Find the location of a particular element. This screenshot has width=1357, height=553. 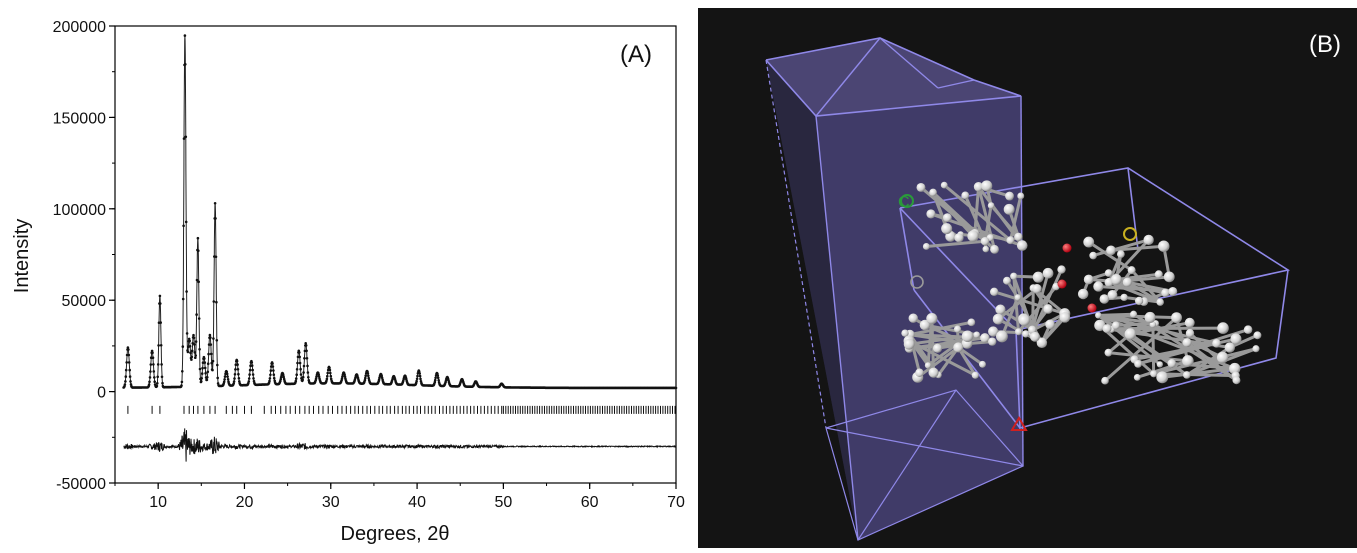

o-axis-marker is located at coordinates (917, 282).